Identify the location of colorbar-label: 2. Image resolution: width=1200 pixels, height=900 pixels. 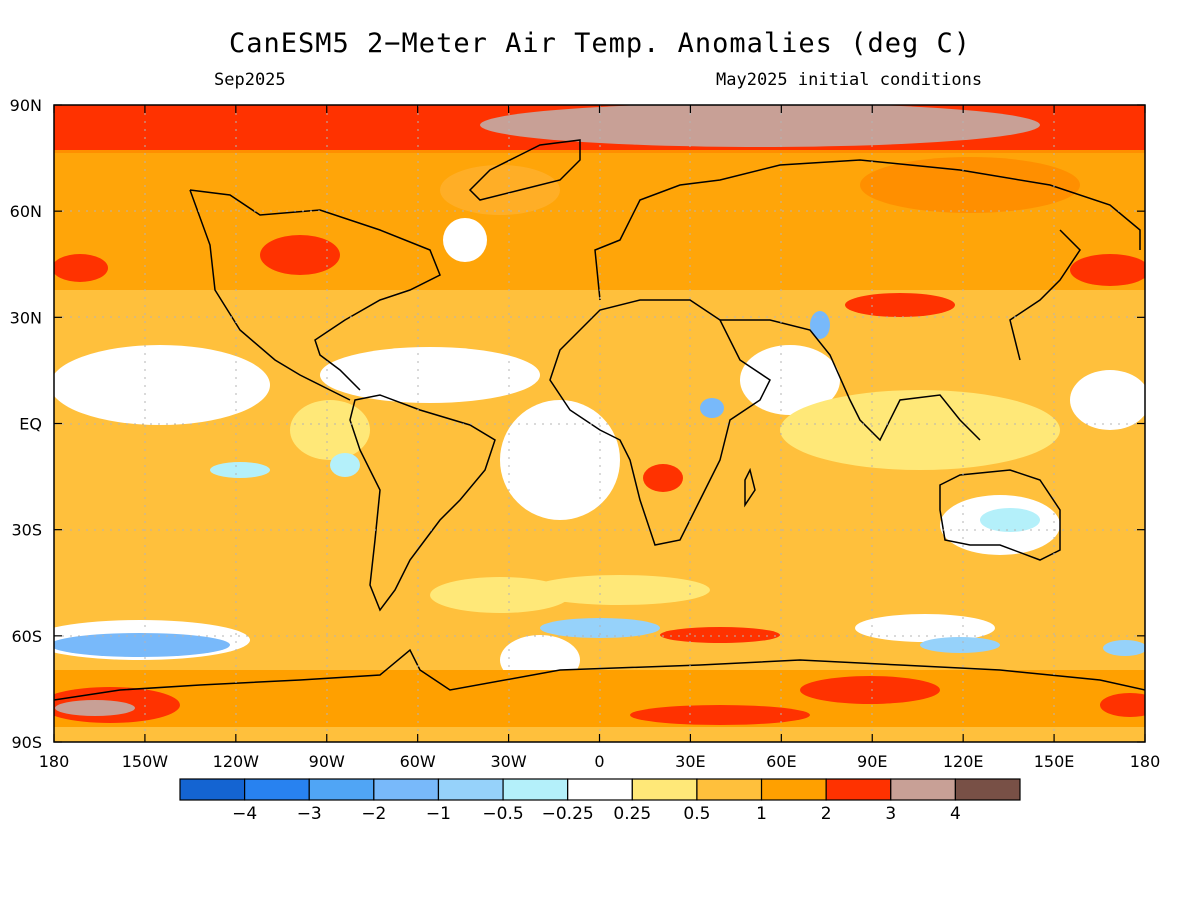
(826, 814).